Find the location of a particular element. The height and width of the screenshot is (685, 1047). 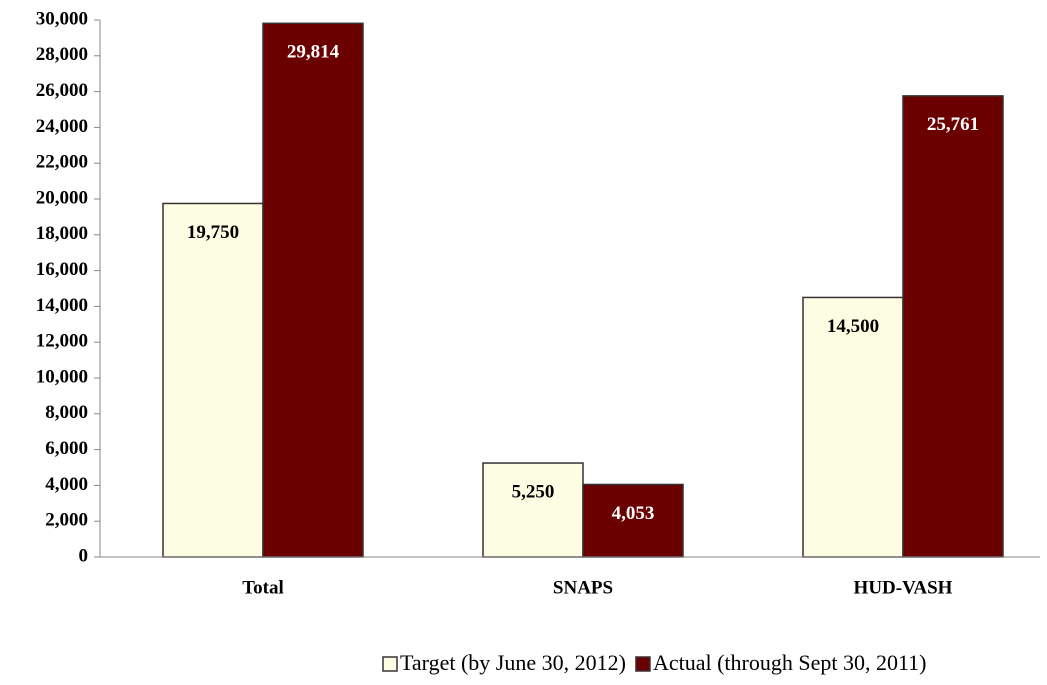

y-tick-label: 28,000 is located at coordinates (62, 54).